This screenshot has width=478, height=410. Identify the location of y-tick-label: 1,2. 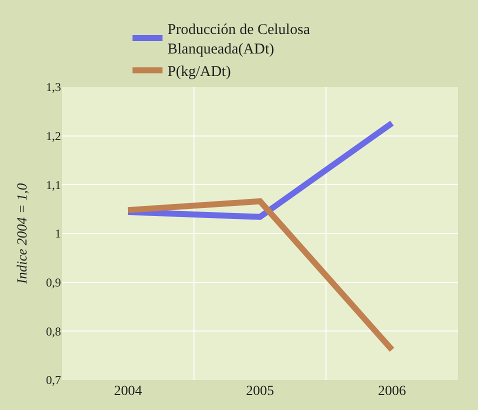
(53, 136).